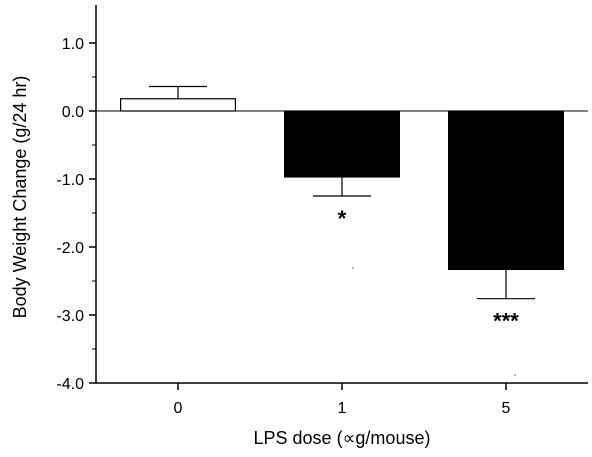 This screenshot has height=457, width=592. Describe the element at coordinates (76, 214) in the screenshot. I see `y-ticks: 1.0 0.0 -1.0 -2.0 -3.0 -4.0` at that location.